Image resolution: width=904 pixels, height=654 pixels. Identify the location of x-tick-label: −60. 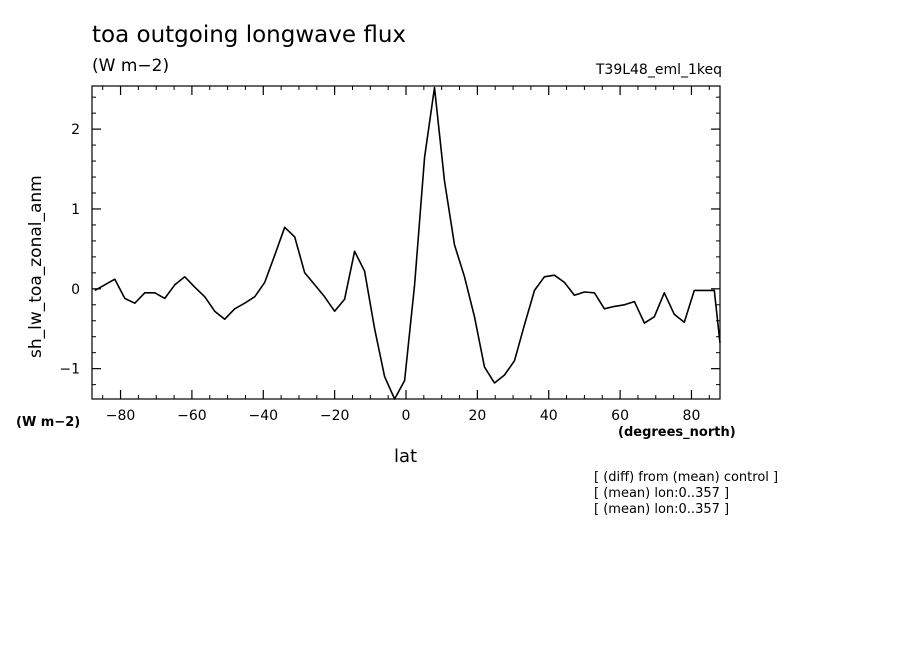
(192, 416).